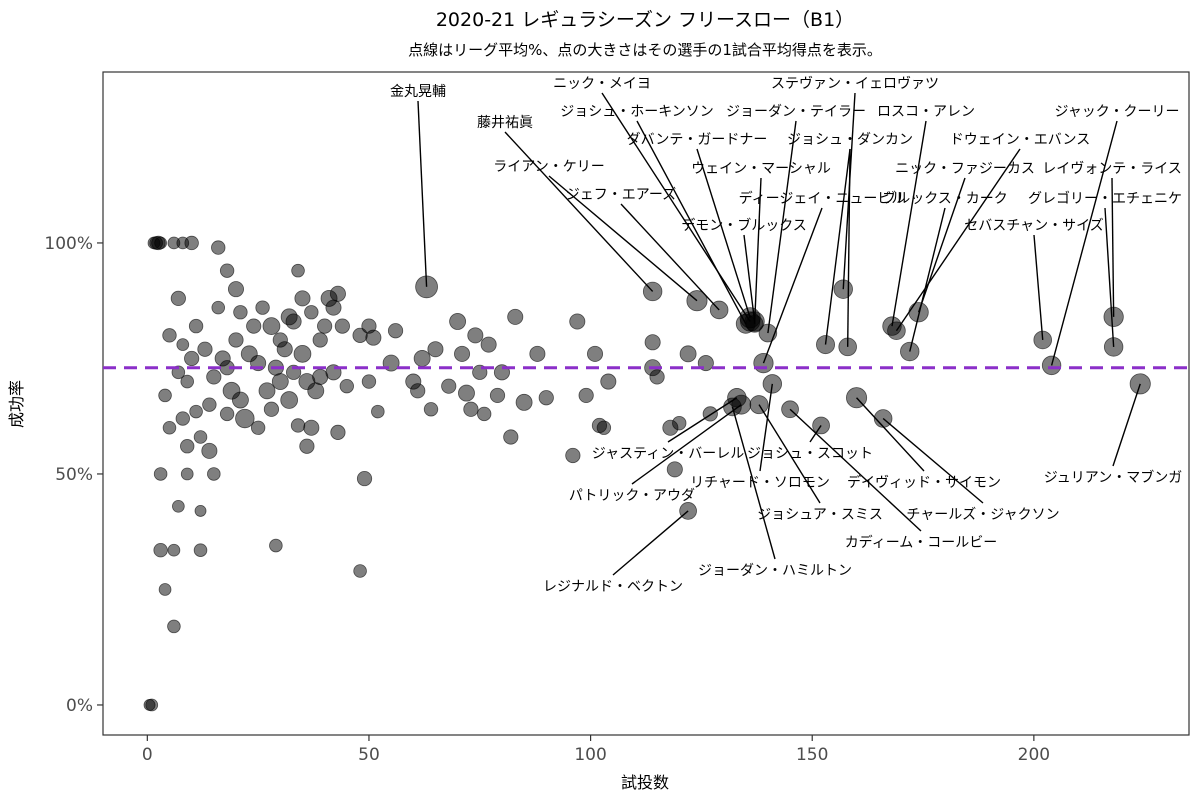 This screenshot has width=1200, height=800. Describe the element at coordinates (810, 454) in the screenshot. I see `point-label: ジョシュ・スコット` at that location.